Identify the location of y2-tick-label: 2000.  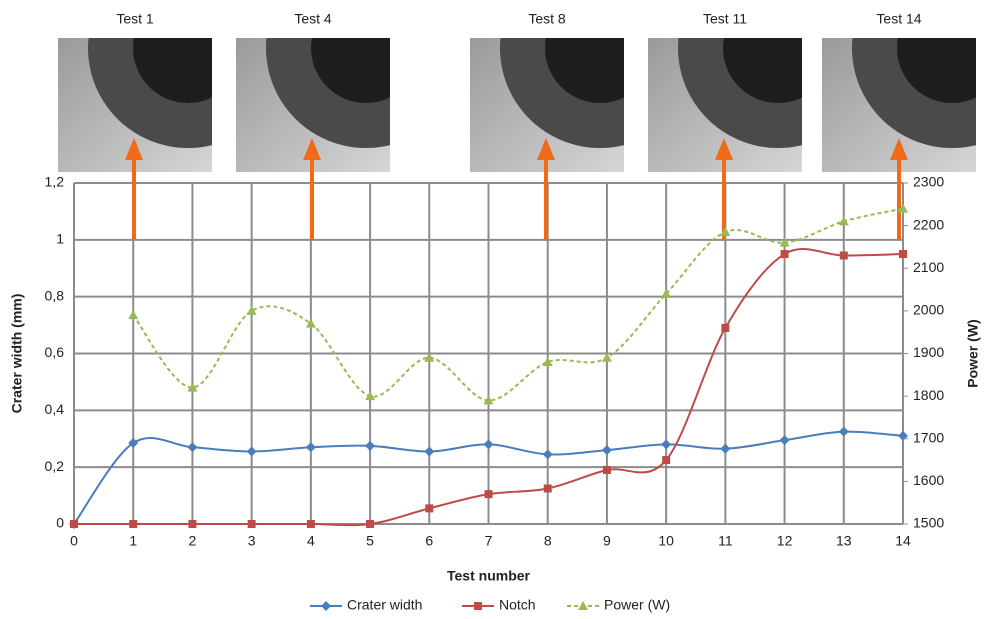
(928, 310).